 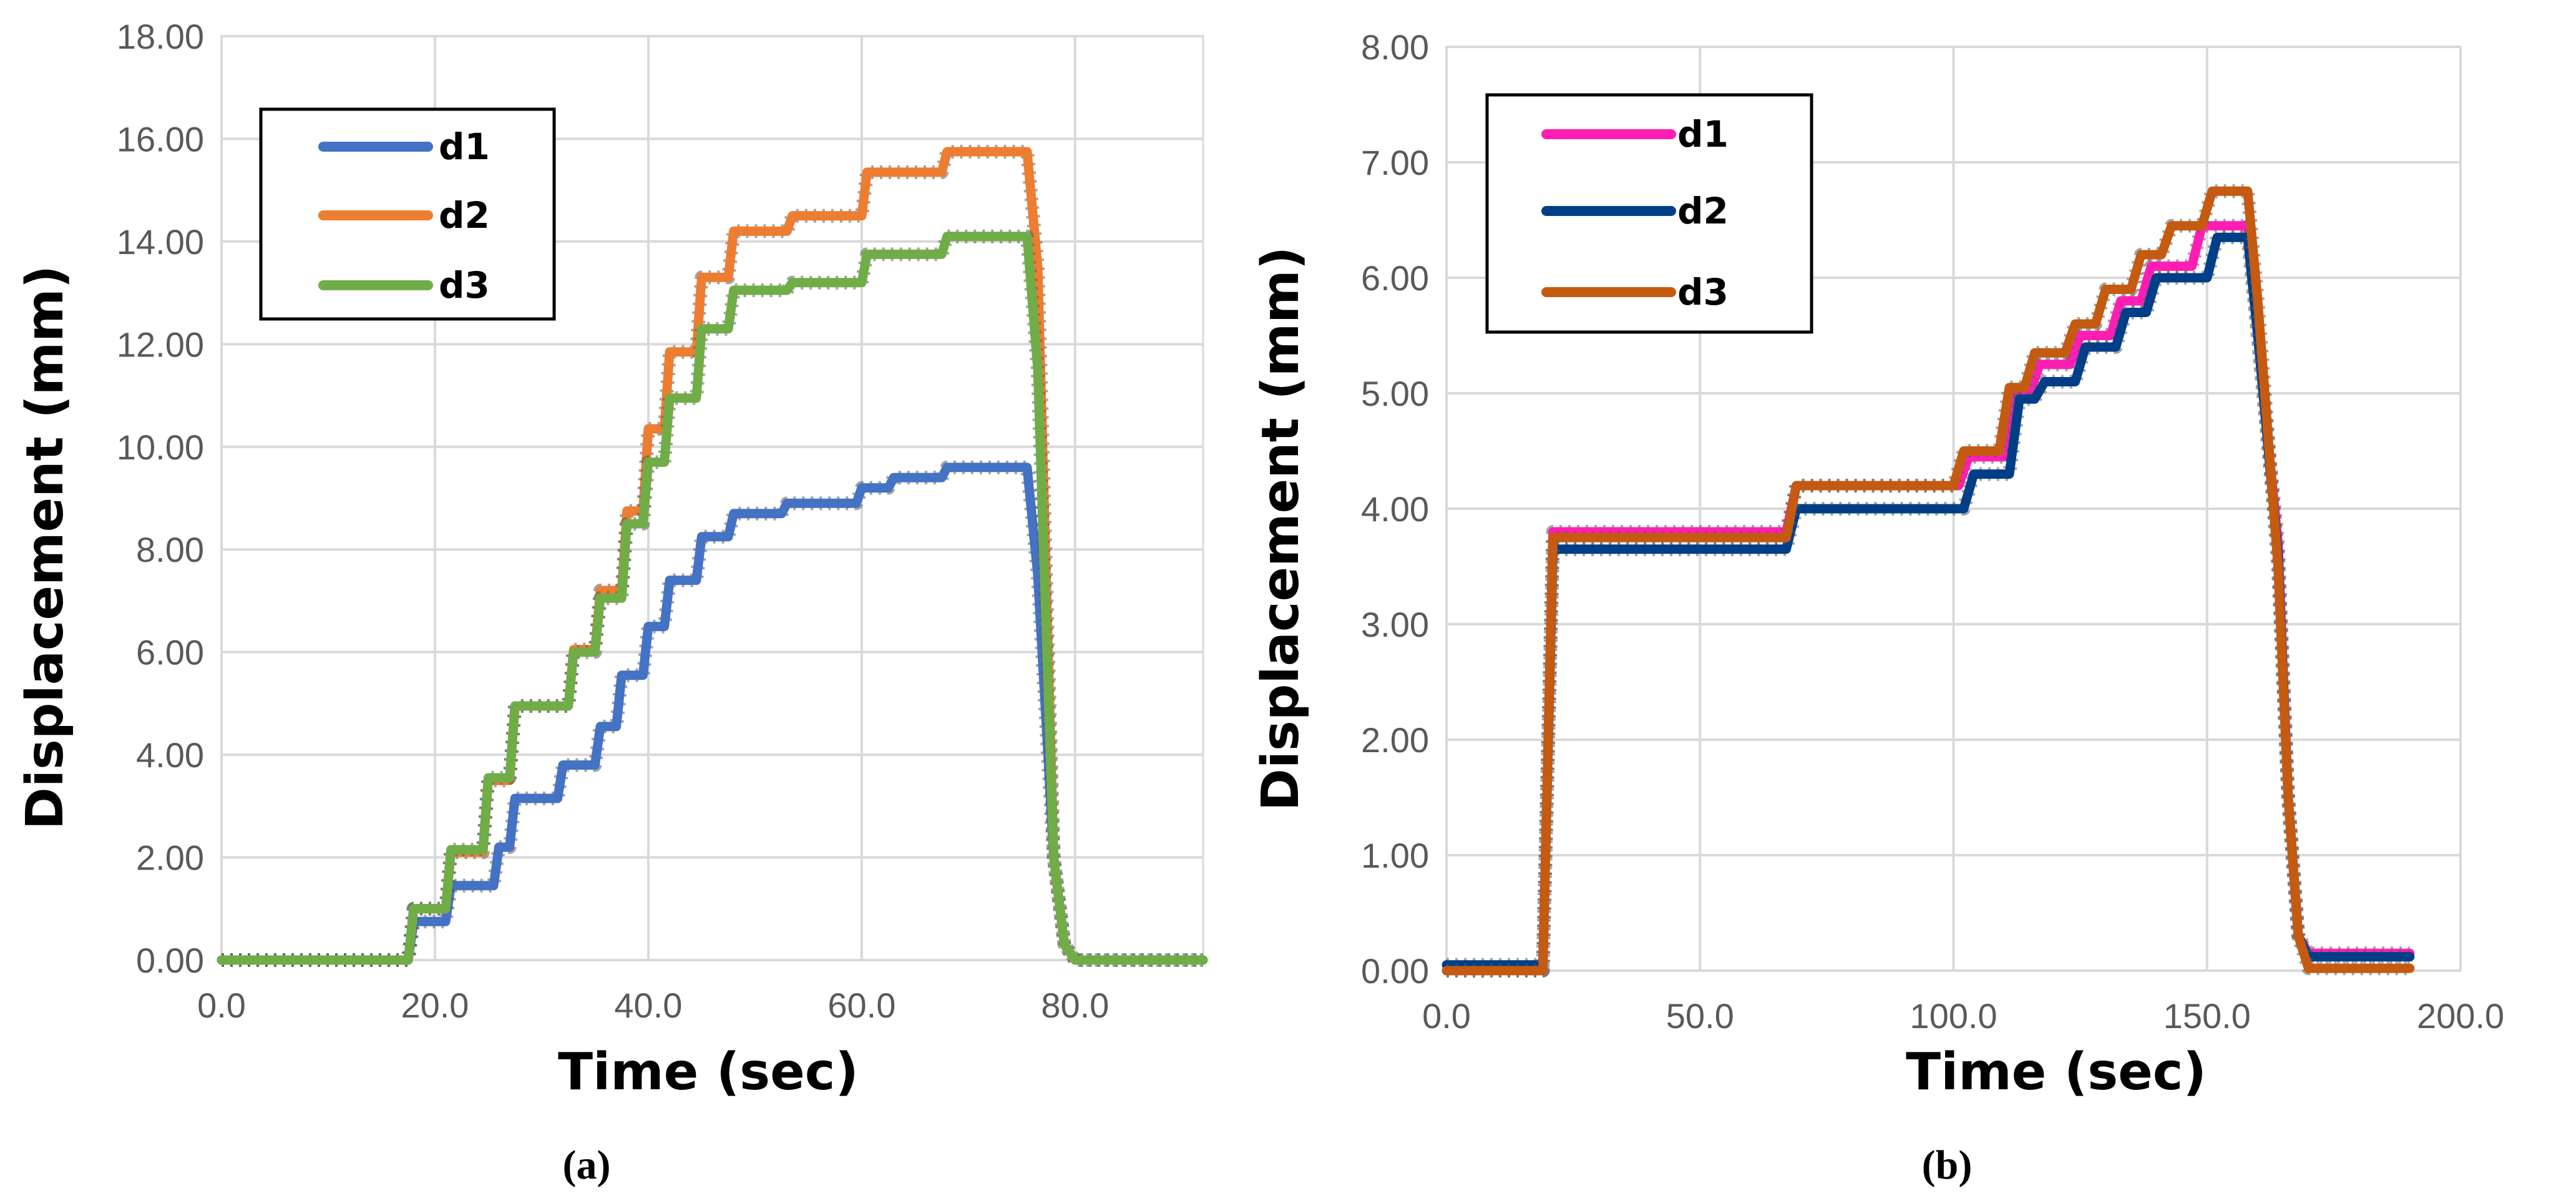 I want to click on y-tick-label: 16.00, so click(x=160, y=139).